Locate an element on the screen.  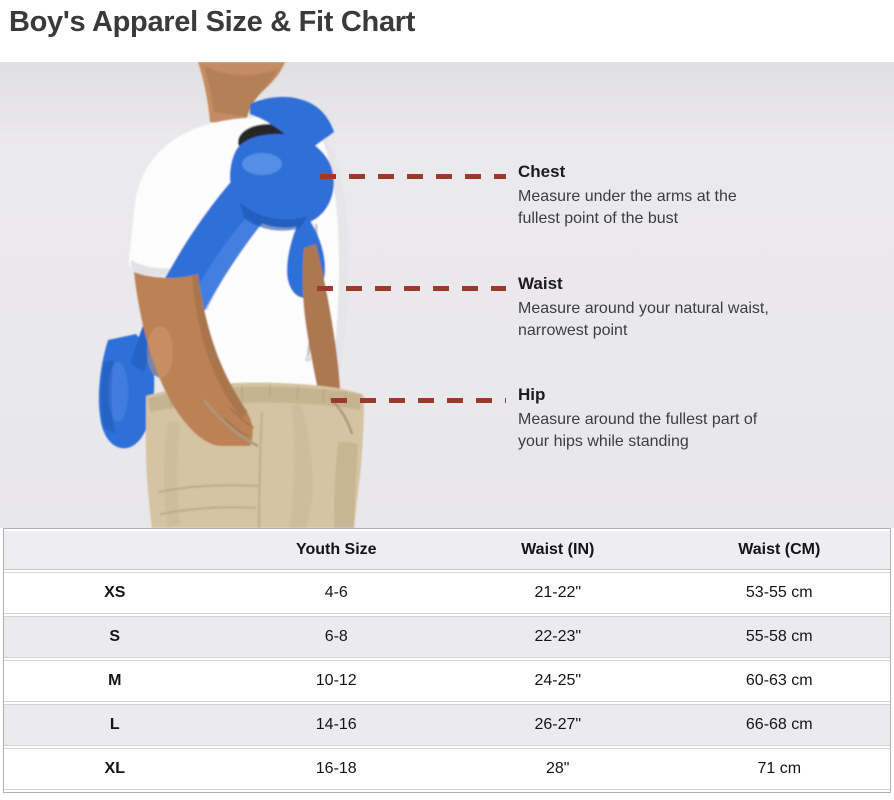
page-title: Boy's Apparel Size & Fit Chart is located at coordinates (212, 22).